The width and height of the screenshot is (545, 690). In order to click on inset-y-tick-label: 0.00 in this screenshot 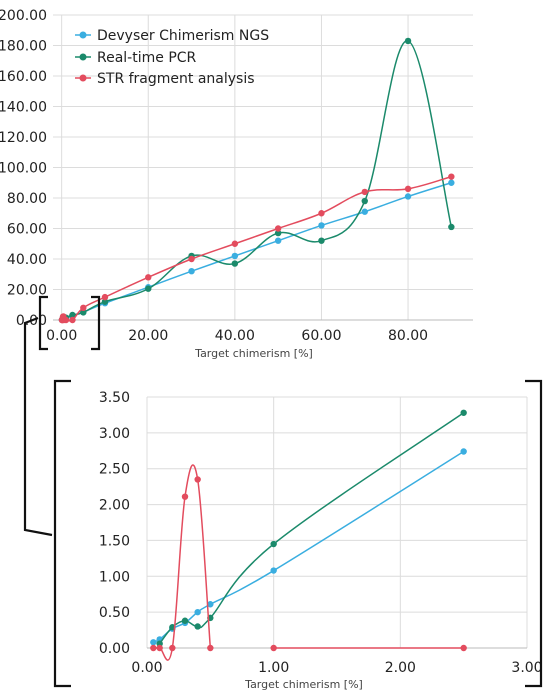, I will do `click(114, 649)`.